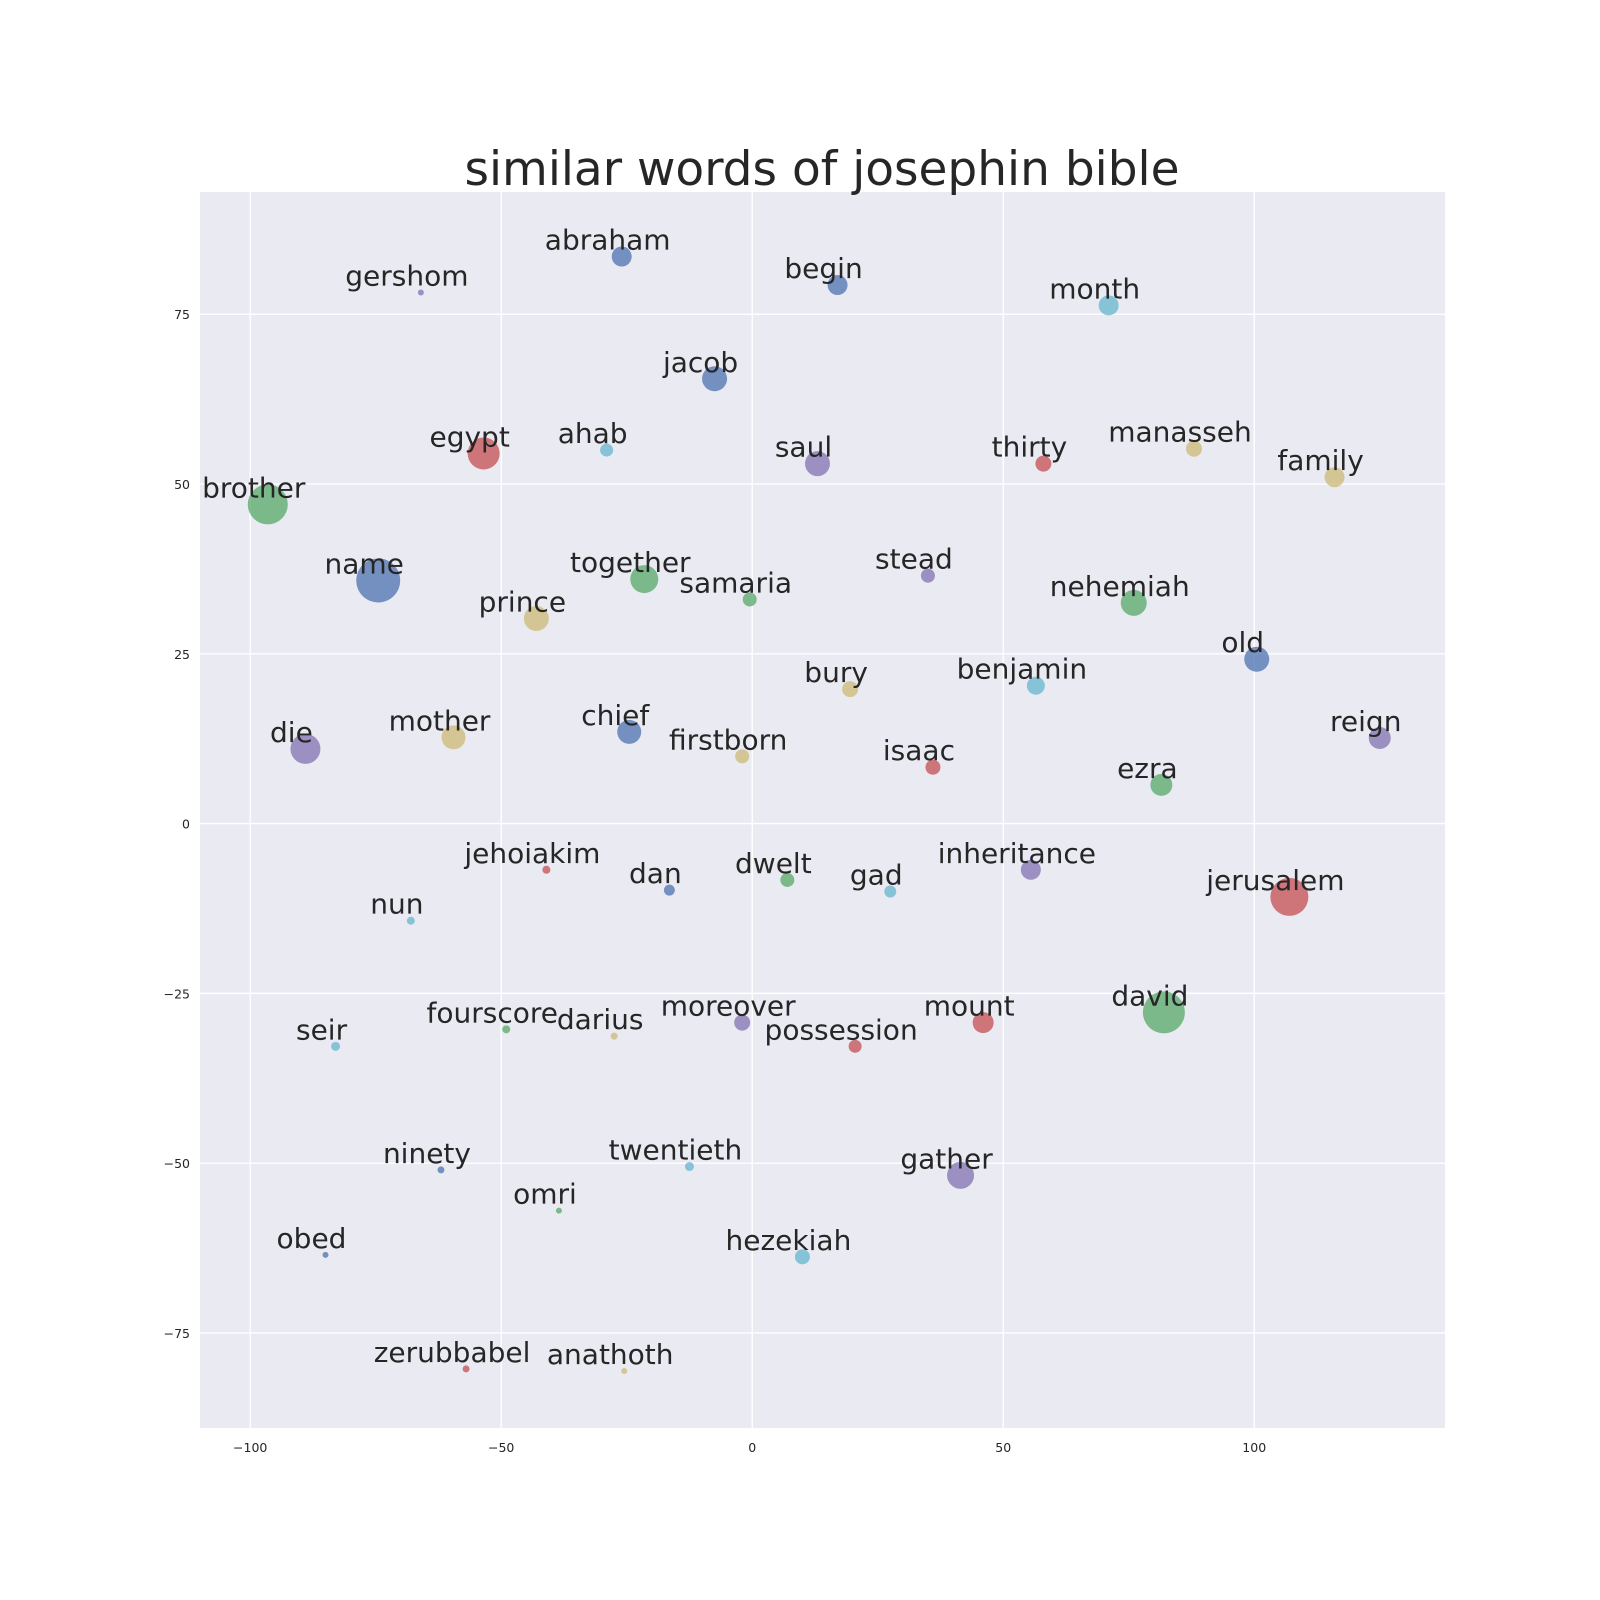 The image size is (1600, 1600). Describe the element at coordinates (182, 314) in the screenshot. I see `y-tick-label: 75` at that location.